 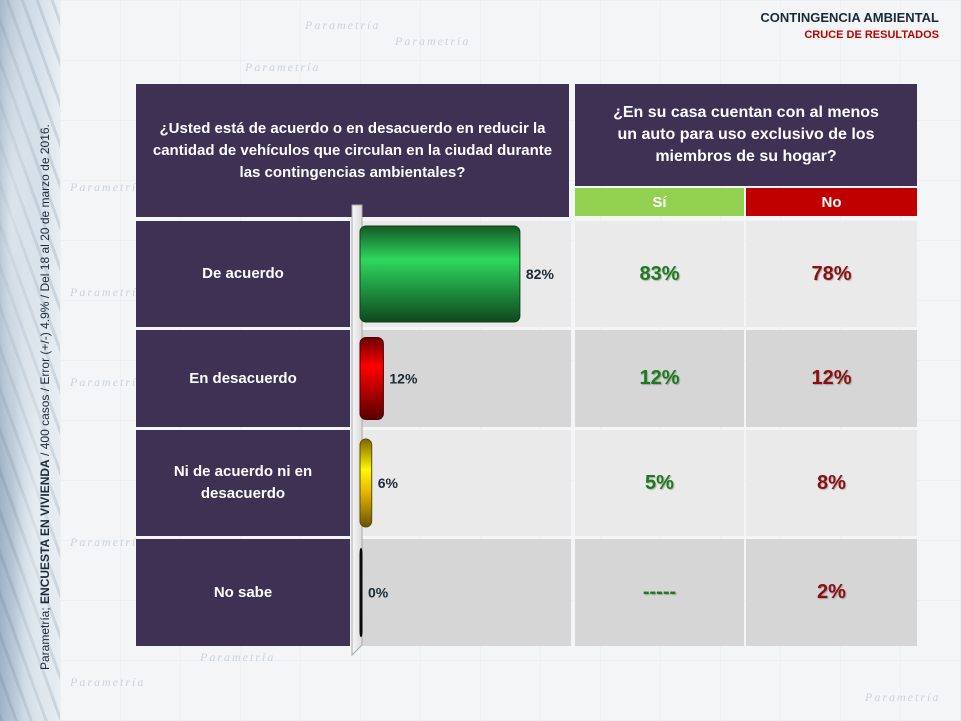 I want to click on bar-value-label: 12%, so click(x=403, y=379).